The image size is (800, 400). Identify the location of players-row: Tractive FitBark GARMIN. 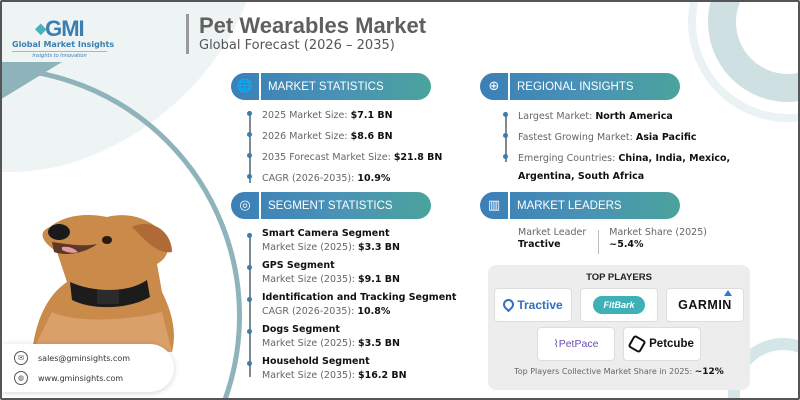
(619, 305).